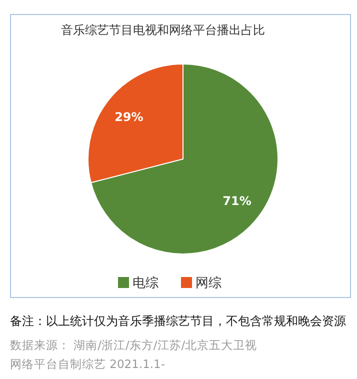 This screenshot has height=379, width=357. What do you see at coordinates (145, 283) in the screenshot?
I see `legend-label: 电综` at bounding box center [145, 283].